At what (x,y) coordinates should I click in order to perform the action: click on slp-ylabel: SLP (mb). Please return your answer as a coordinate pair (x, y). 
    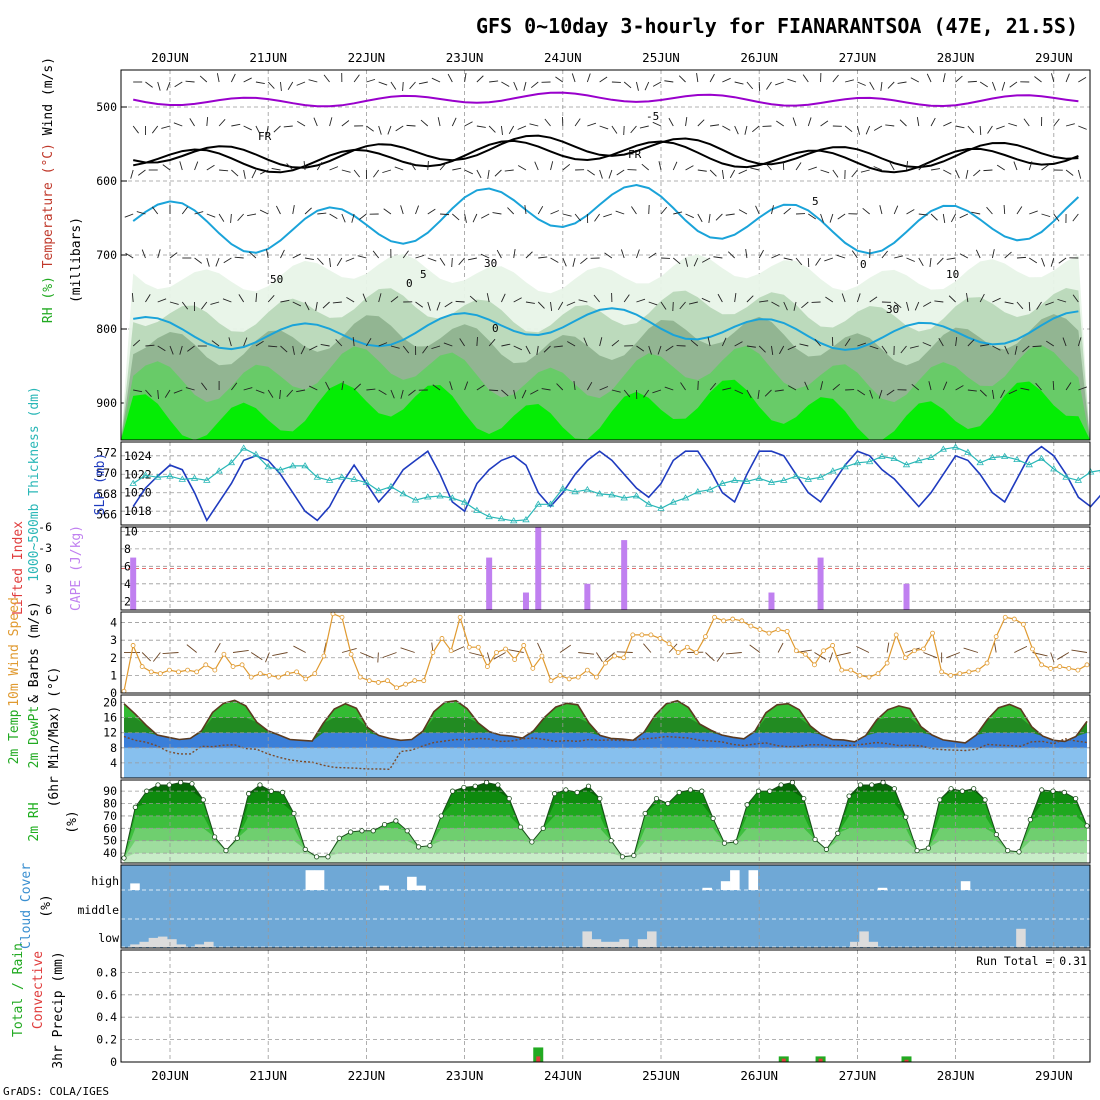
    Looking at the image, I should click on (100, 484).